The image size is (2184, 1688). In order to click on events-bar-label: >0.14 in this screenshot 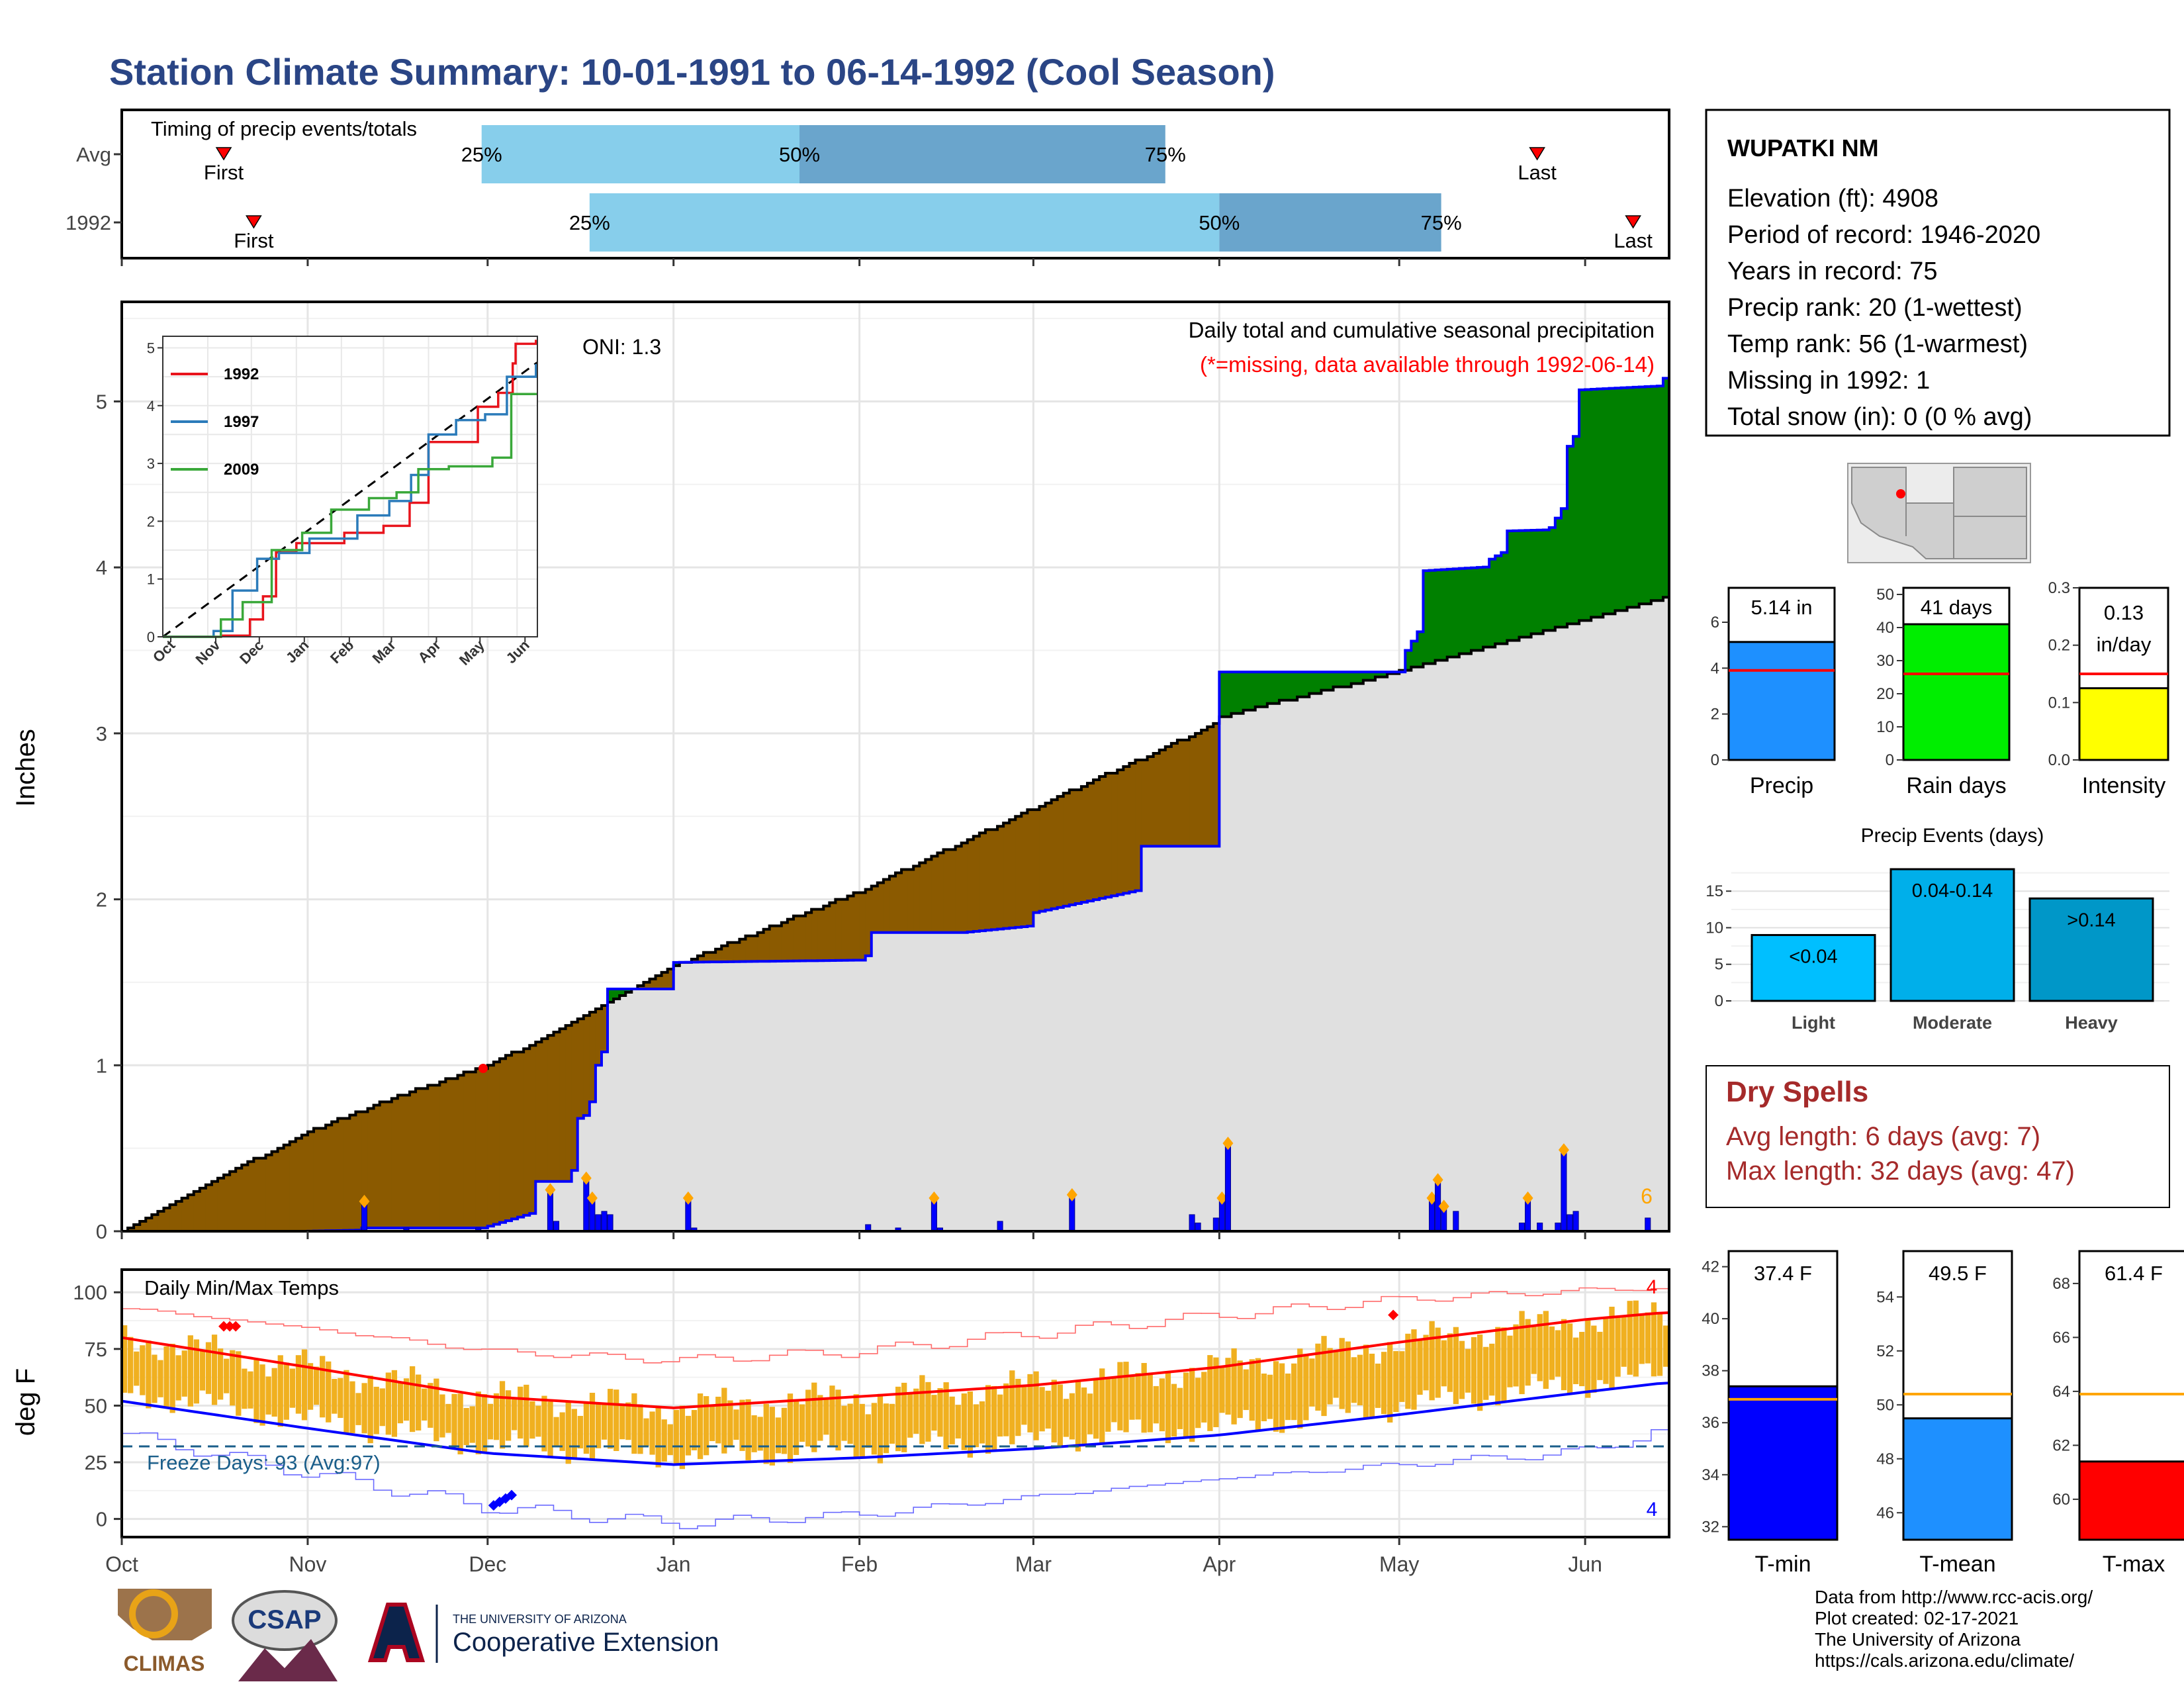, I will do `click(2091, 920)`.